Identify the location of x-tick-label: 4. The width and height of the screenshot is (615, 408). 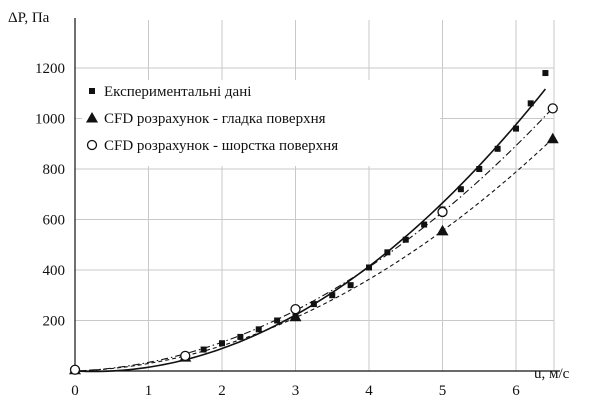
(369, 391).